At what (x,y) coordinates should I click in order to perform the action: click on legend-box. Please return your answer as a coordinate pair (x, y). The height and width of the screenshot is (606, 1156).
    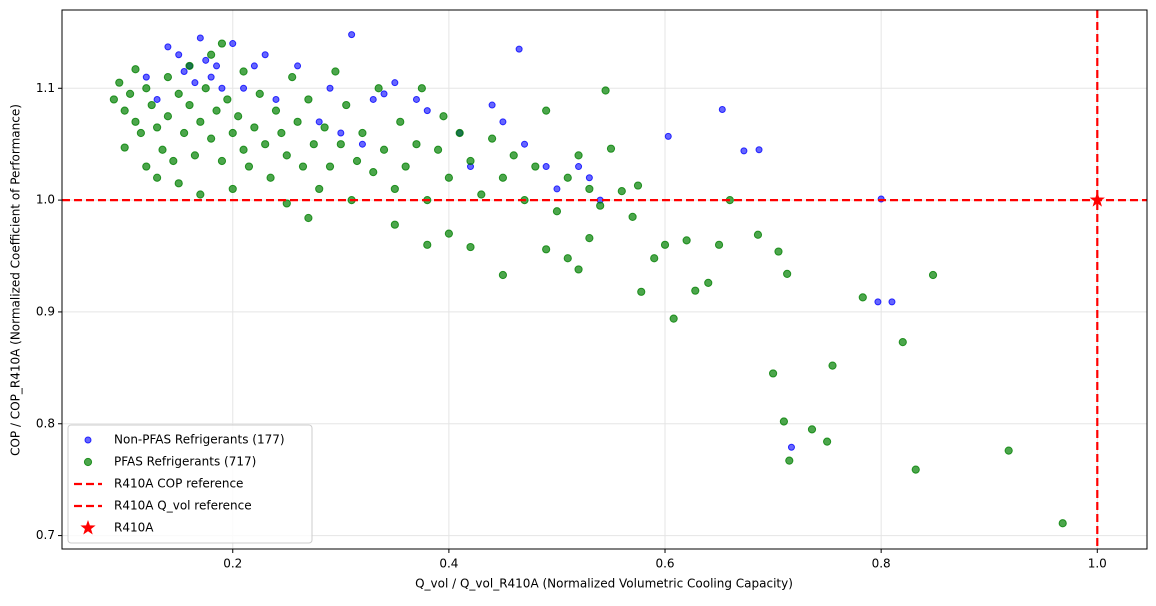
    Looking at the image, I should click on (190, 484).